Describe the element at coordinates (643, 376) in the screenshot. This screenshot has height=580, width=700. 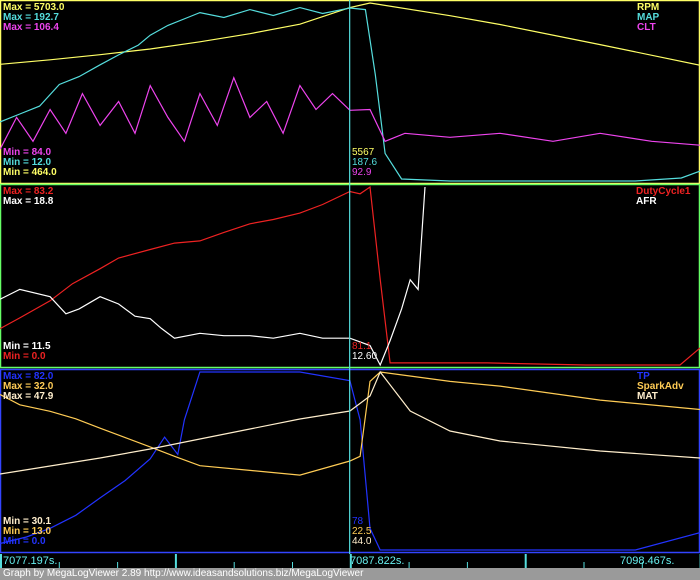
I see `legend-tp: TP` at that location.